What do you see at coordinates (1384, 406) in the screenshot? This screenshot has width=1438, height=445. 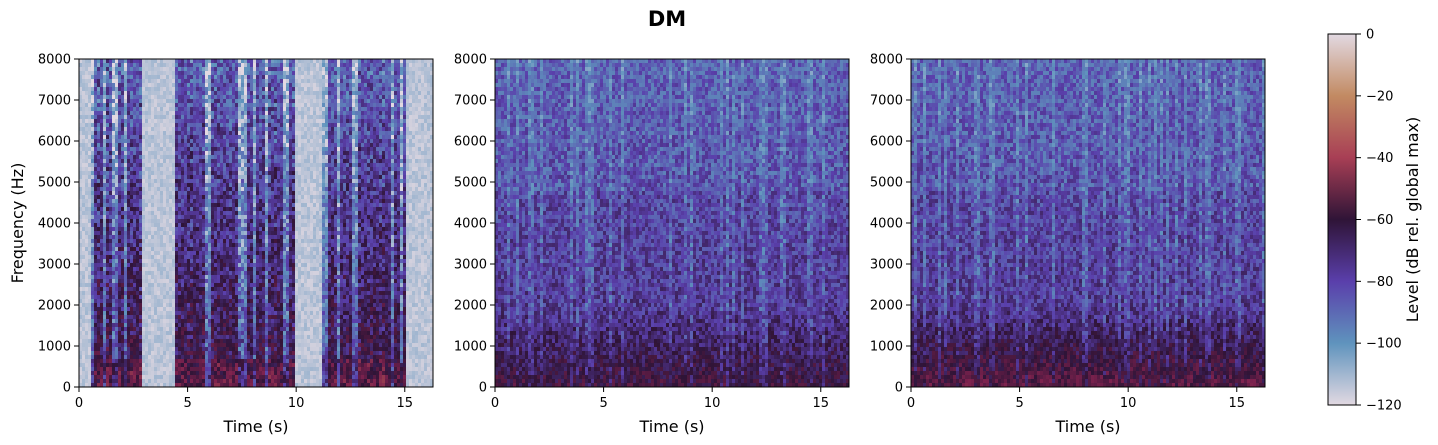 I see `colorbar-tick-label: −120` at bounding box center [1384, 406].